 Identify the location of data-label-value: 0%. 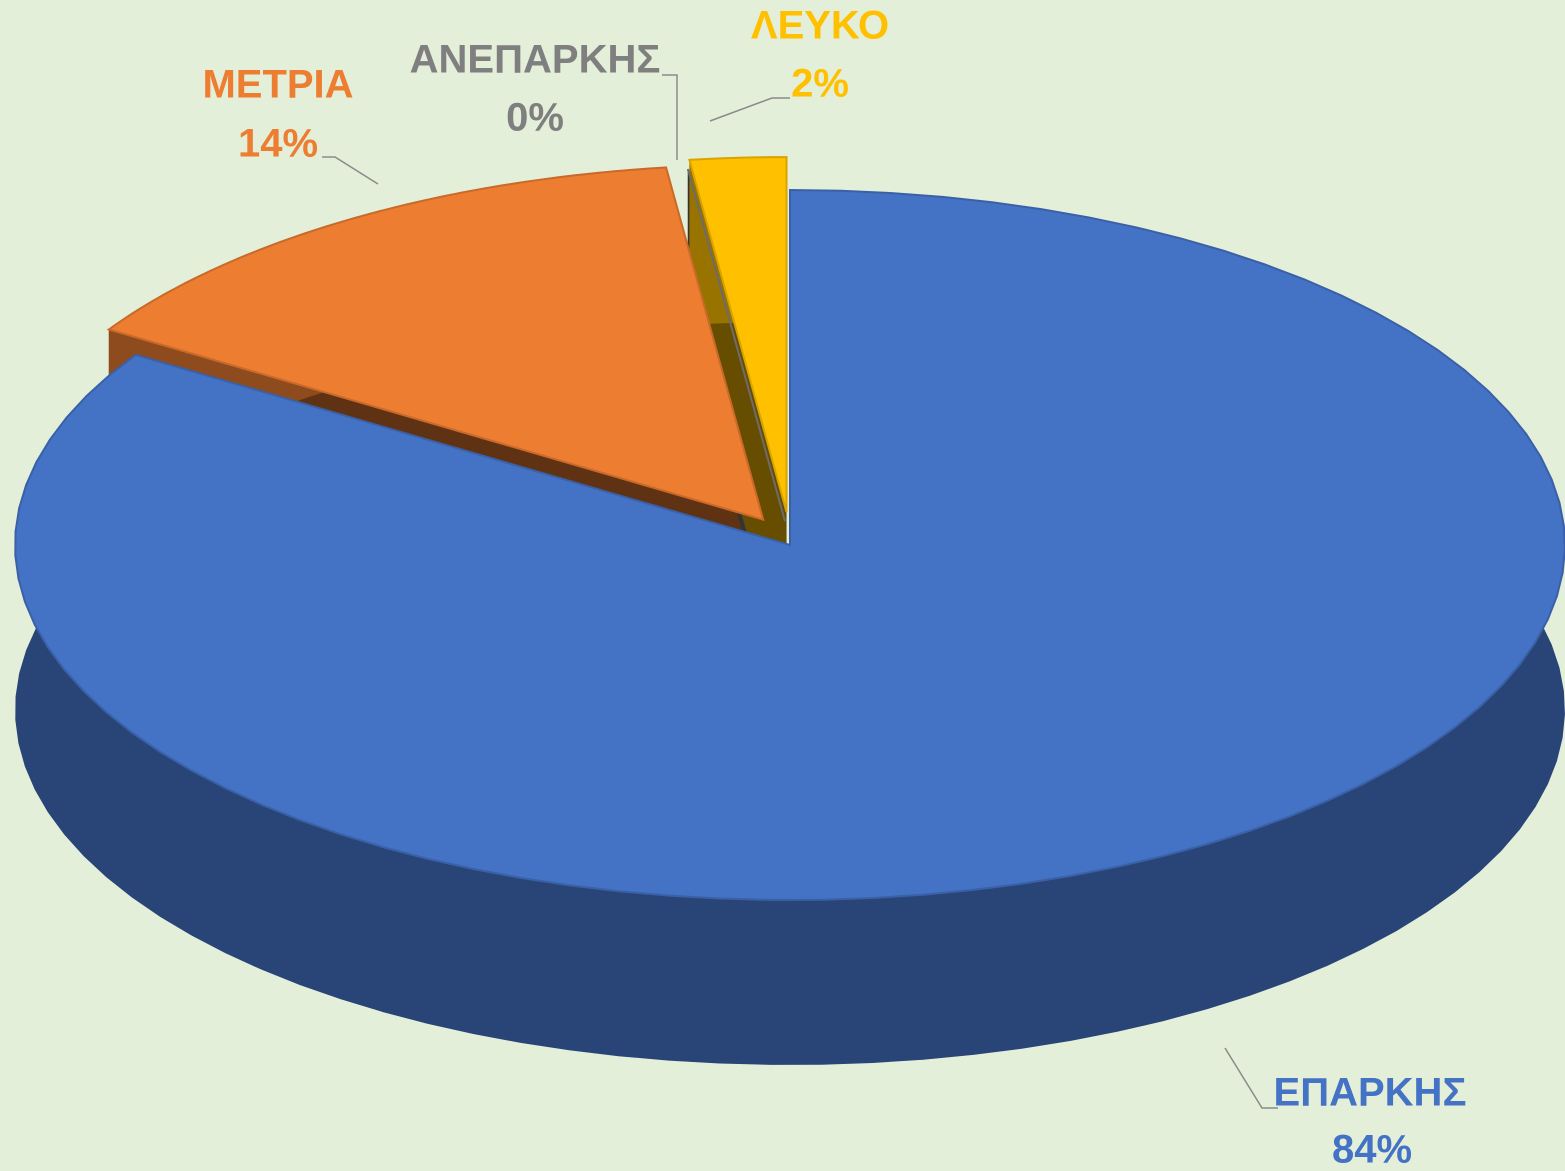
(535, 118).